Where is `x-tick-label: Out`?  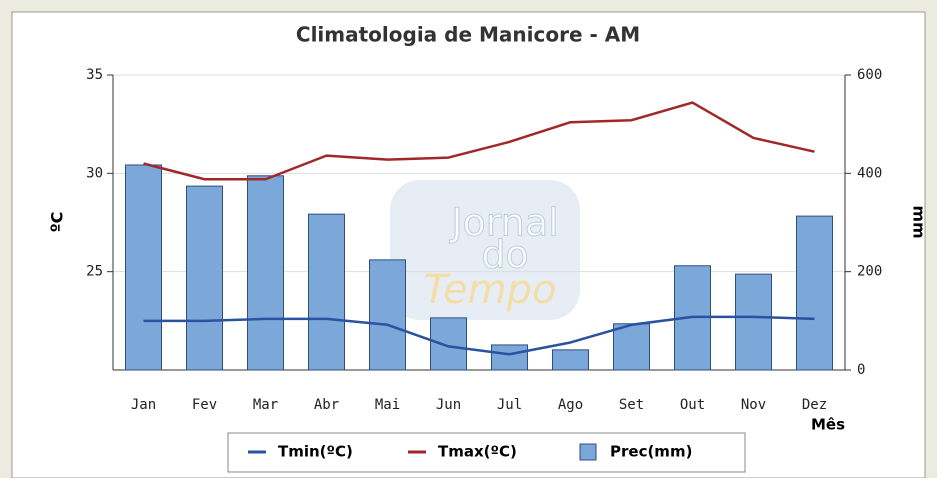 x-tick-label: Out is located at coordinates (692, 405).